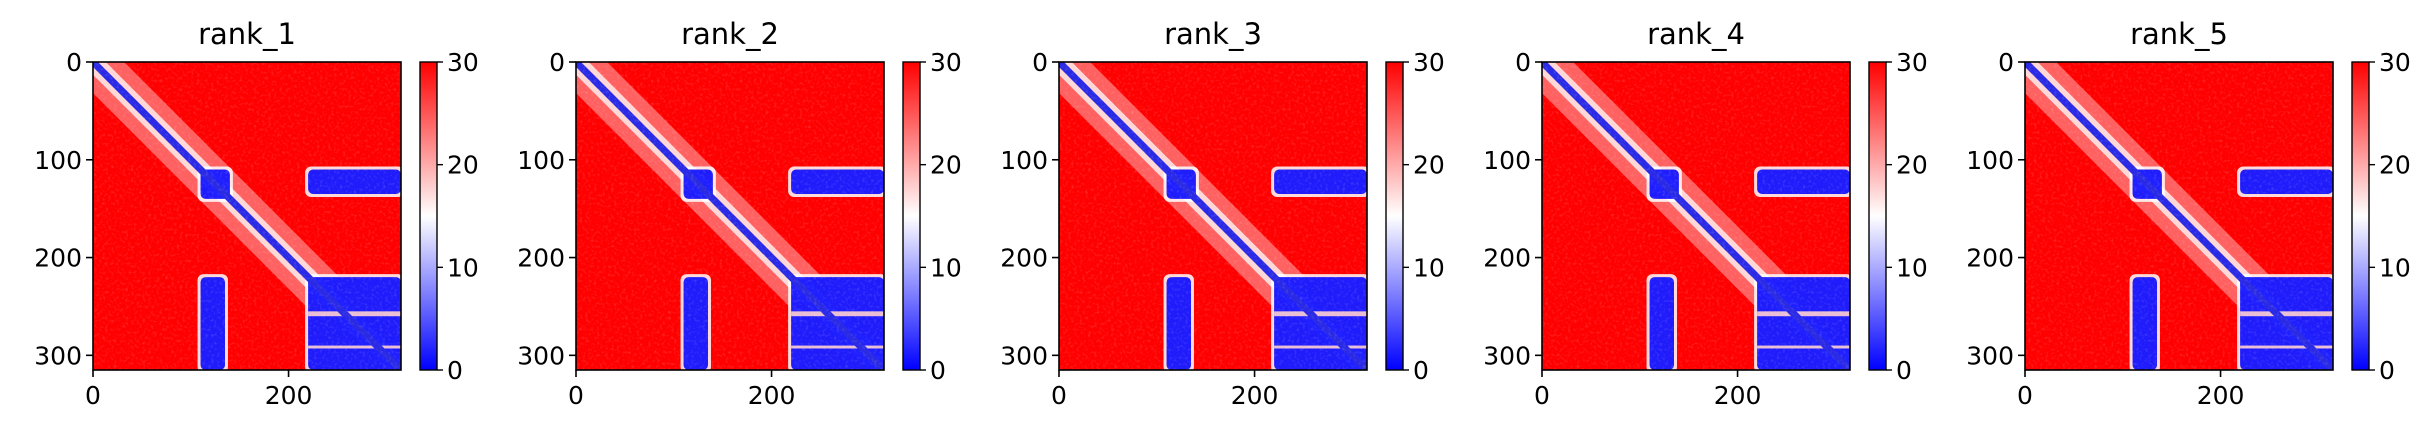 Image resolution: width=2435 pixels, height=438 pixels. What do you see at coordinates (247, 34) in the screenshot?
I see `panel-title: rank_1` at bounding box center [247, 34].